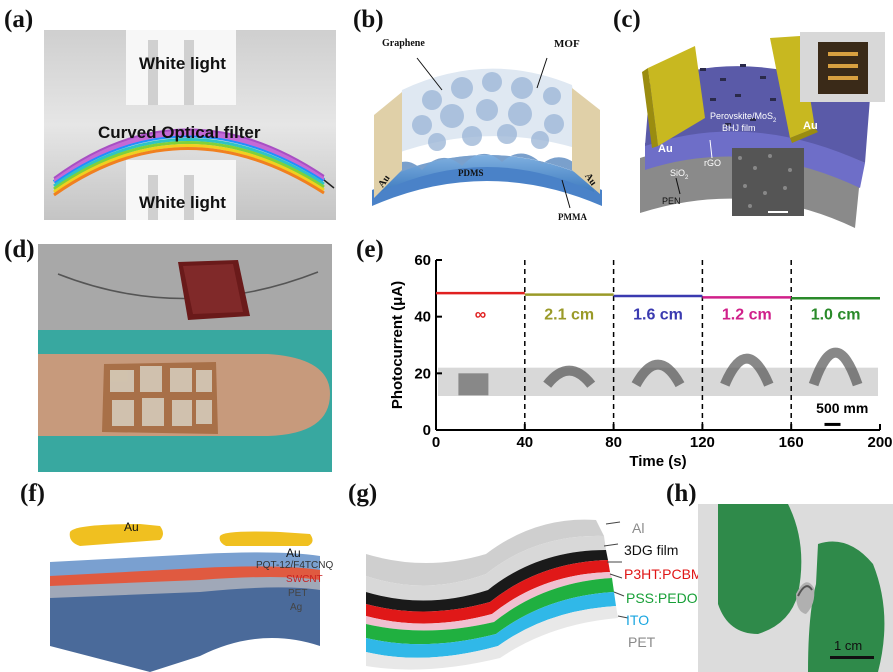 The width and height of the screenshot is (893, 672). What do you see at coordinates (712, 163) in the screenshot?
I see `rgo-label: rGO` at bounding box center [712, 163].